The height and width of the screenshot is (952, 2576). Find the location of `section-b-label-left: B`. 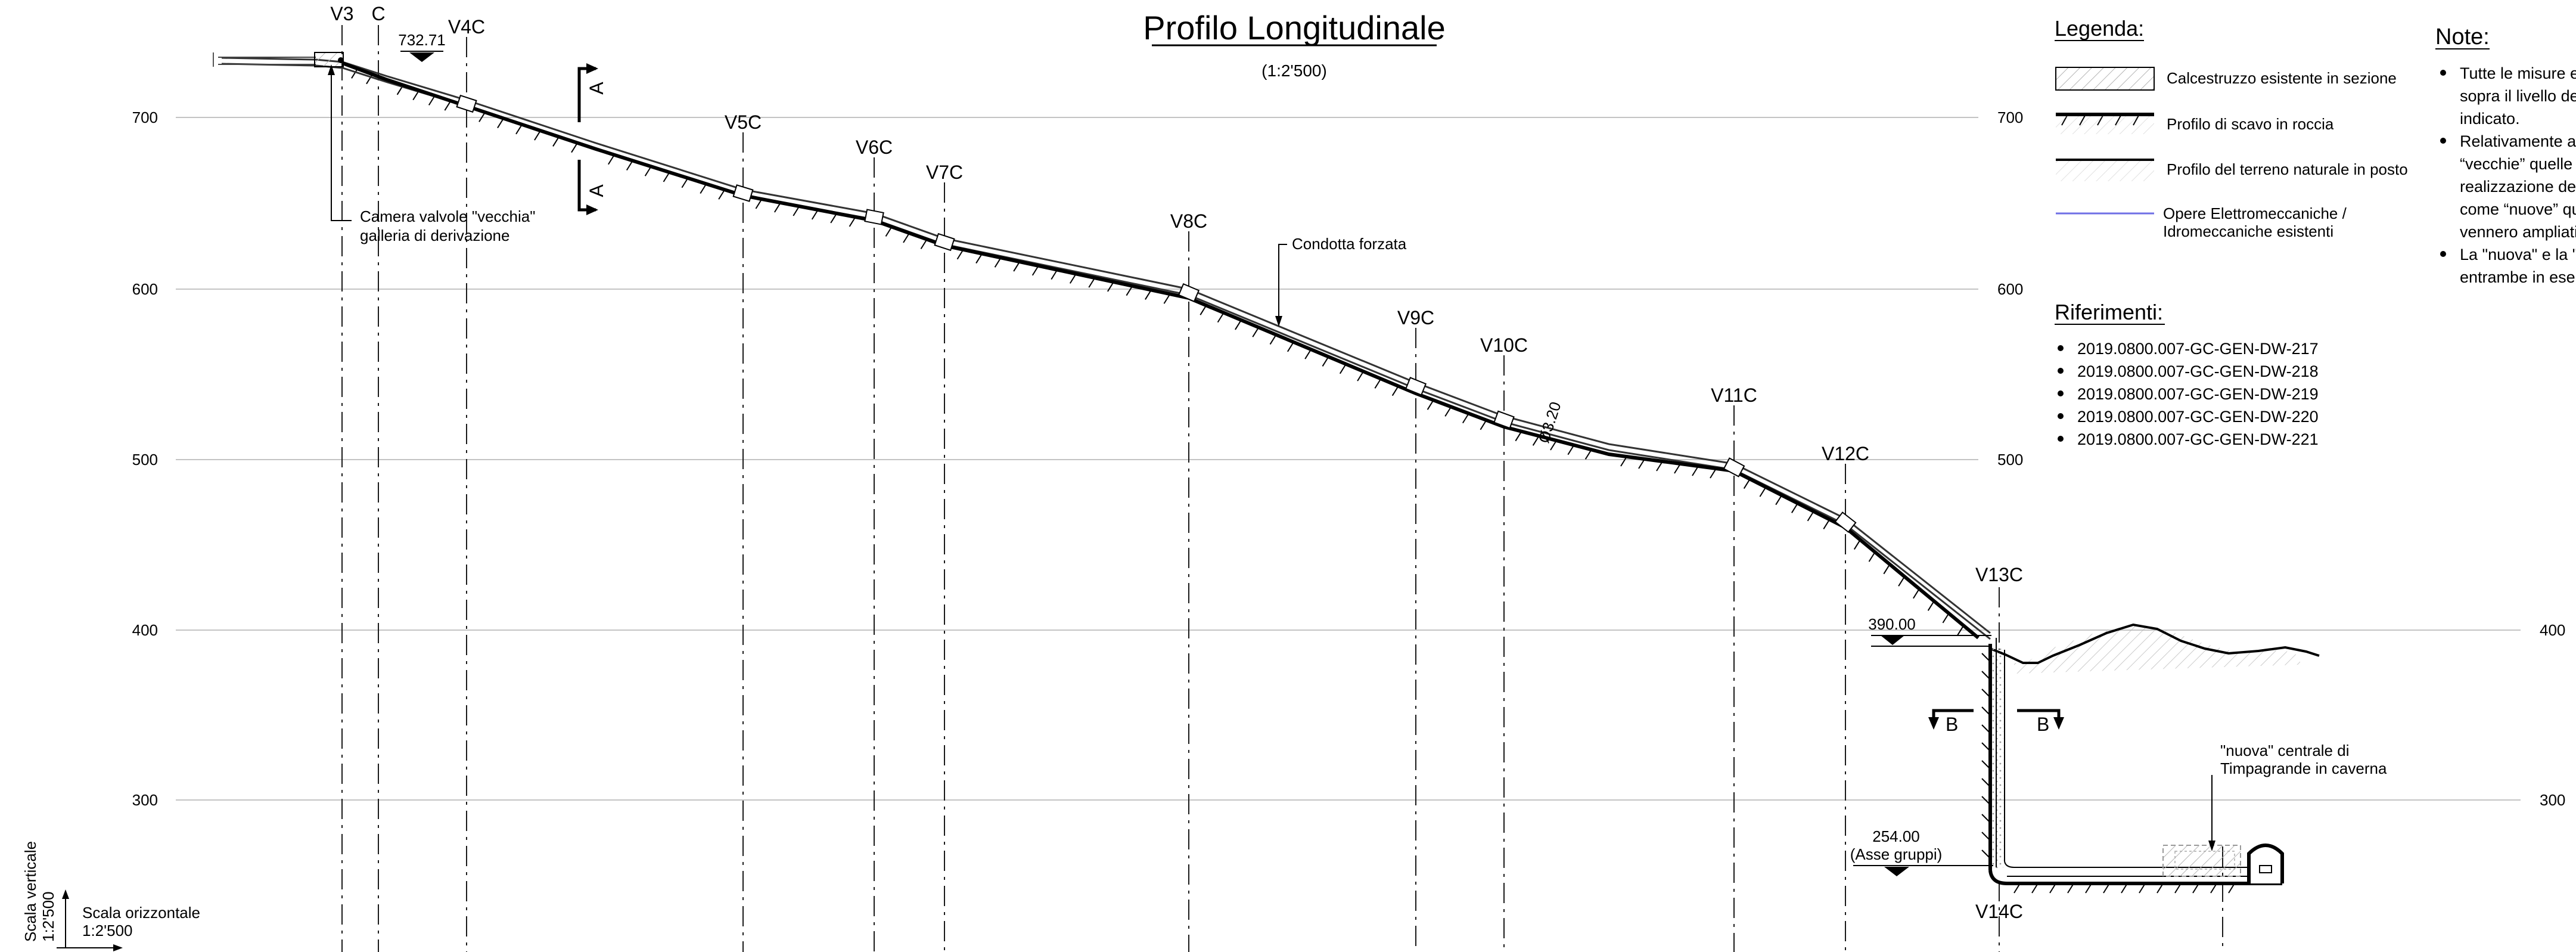

section-b-label-left: B is located at coordinates (1952, 724).